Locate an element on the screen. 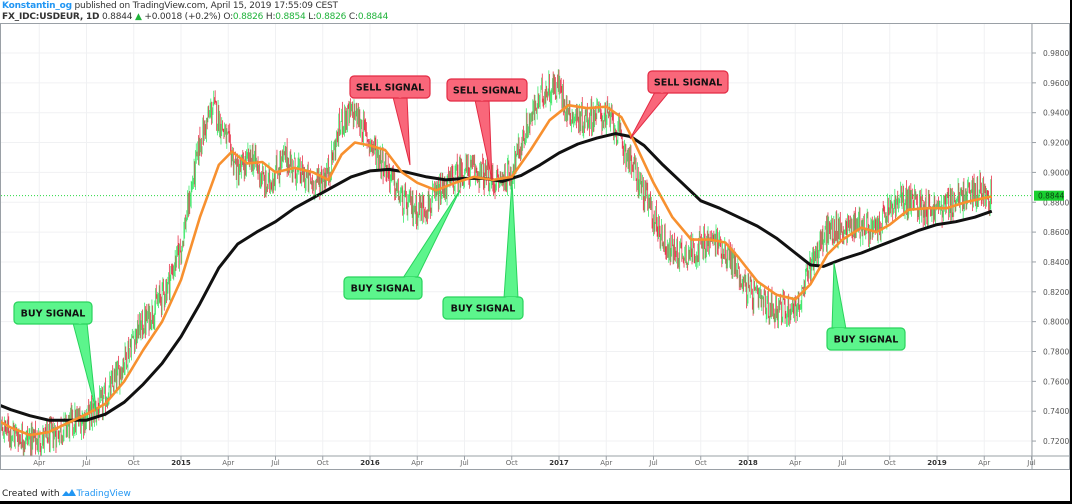 This screenshot has width=1072, height=504. up-arrow-icon: ▲ is located at coordinates (138, 17).